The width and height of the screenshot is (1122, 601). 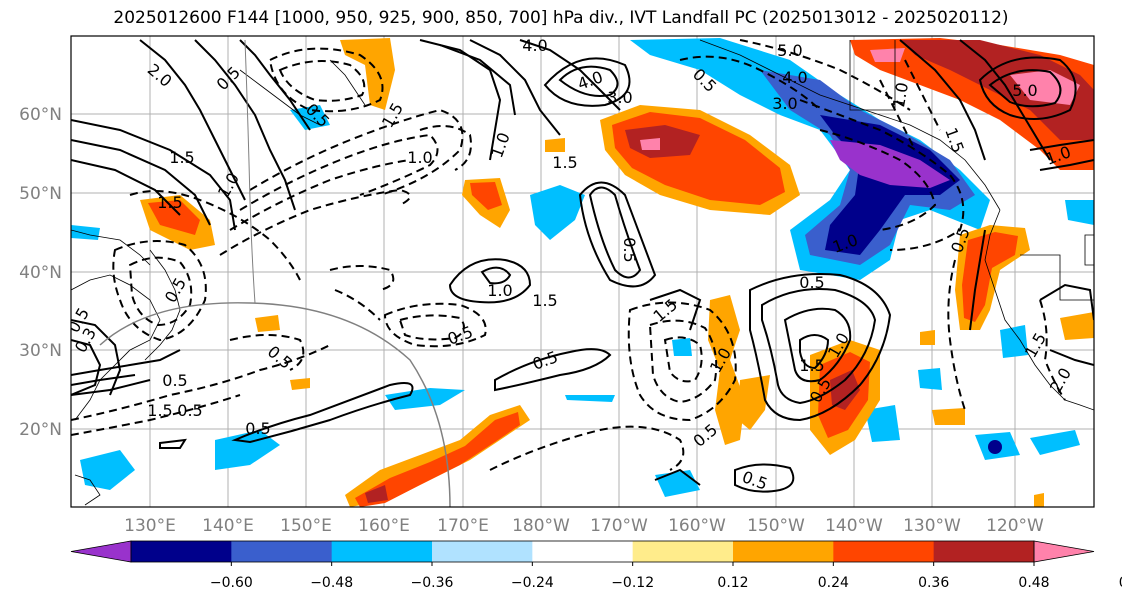 I want to click on contour-east-coast, so click(x=1061, y=155).